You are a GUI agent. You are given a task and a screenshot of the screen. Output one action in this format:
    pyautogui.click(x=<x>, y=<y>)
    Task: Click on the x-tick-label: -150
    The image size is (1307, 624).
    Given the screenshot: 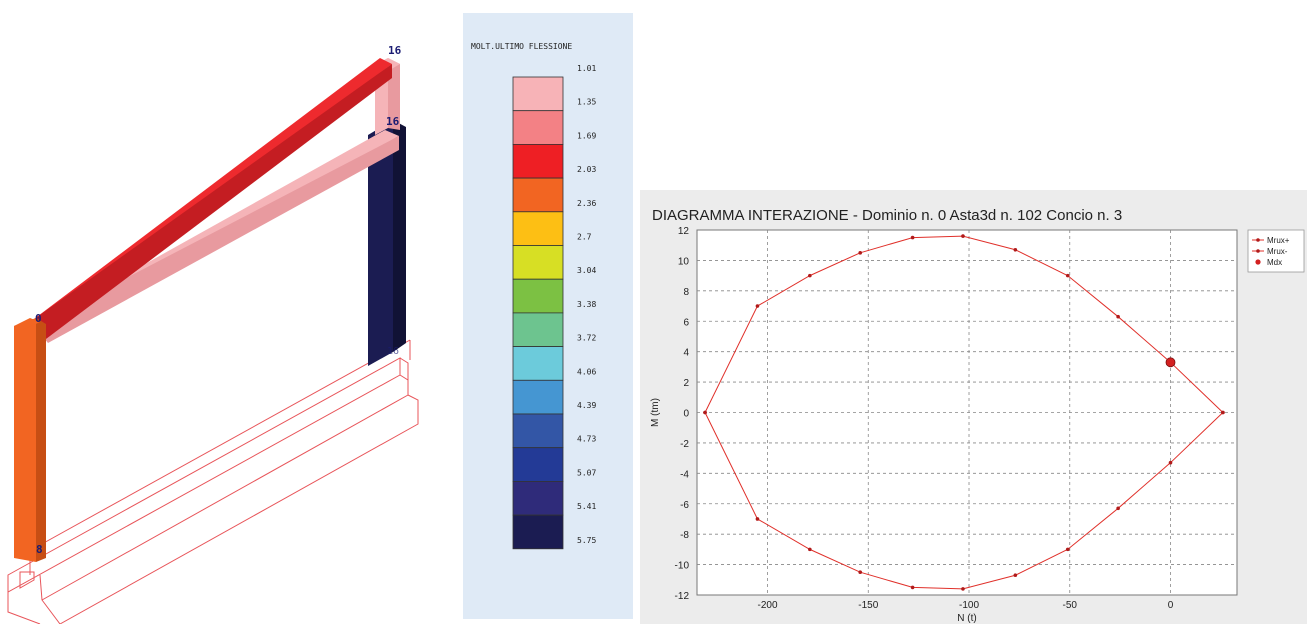 What is the action you would take?
    pyautogui.click(x=868, y=605)
    